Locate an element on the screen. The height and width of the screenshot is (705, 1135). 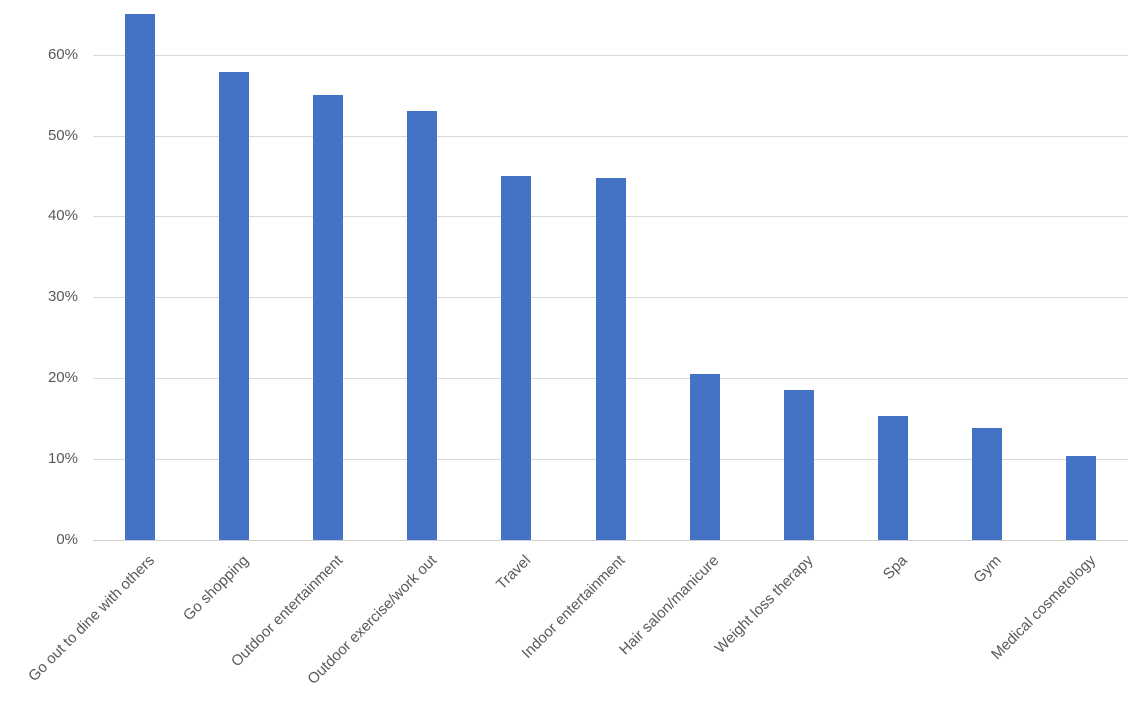
y-tick-label: 50% is located at coordinates (62, 135).